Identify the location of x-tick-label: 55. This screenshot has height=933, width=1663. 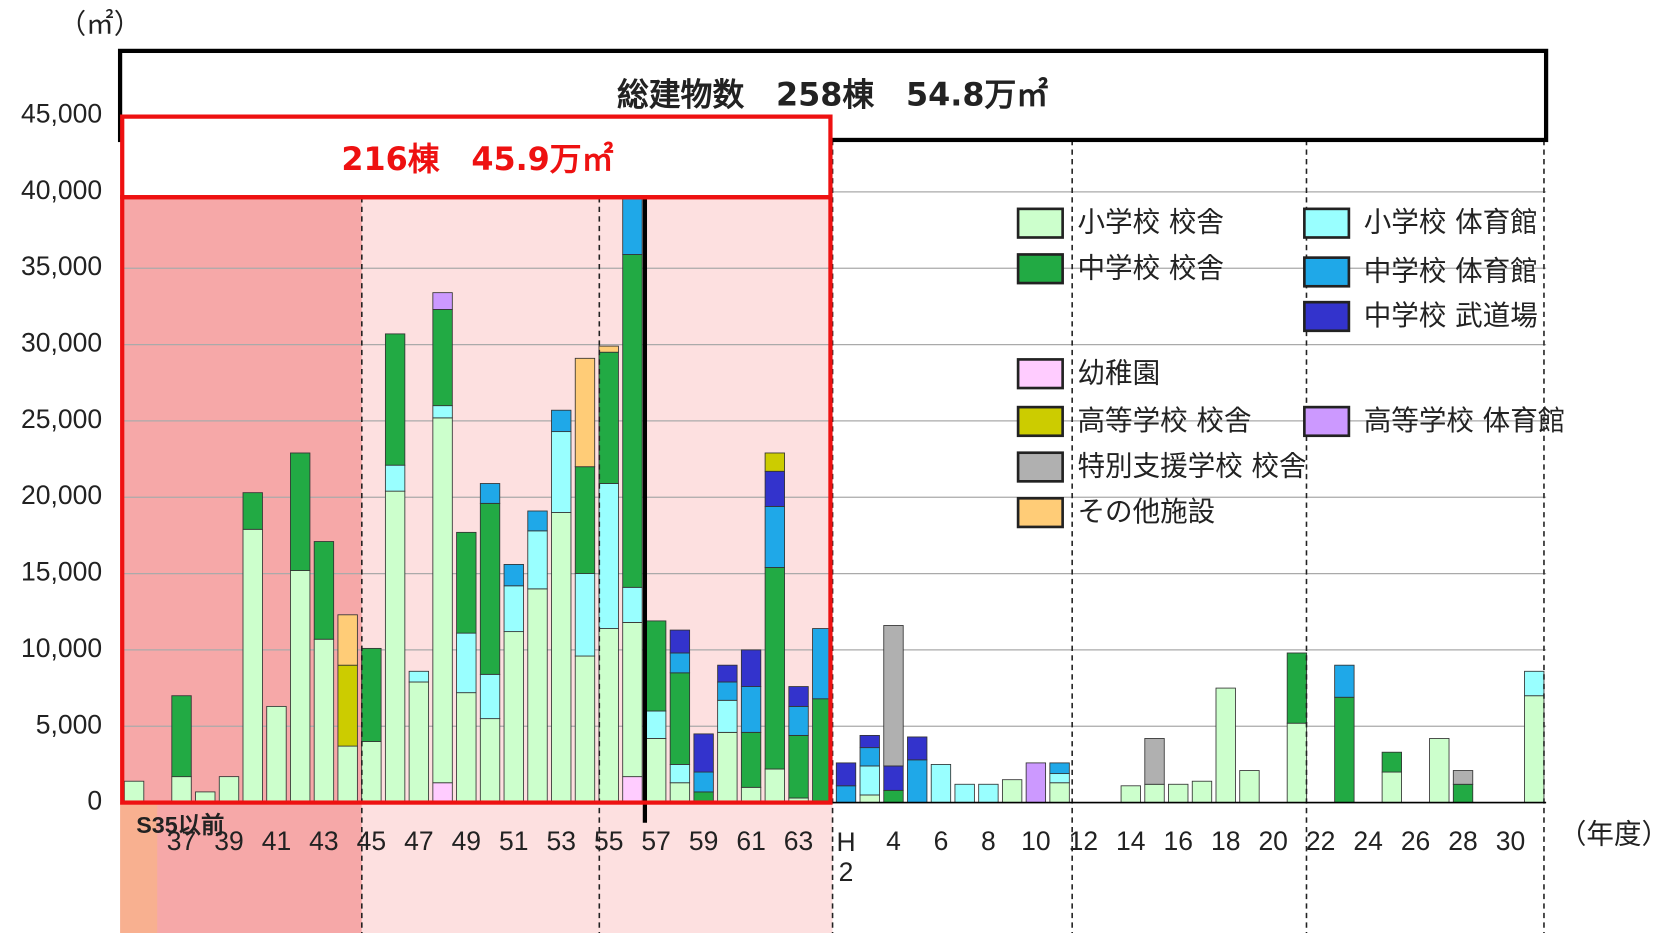
(608, 841).